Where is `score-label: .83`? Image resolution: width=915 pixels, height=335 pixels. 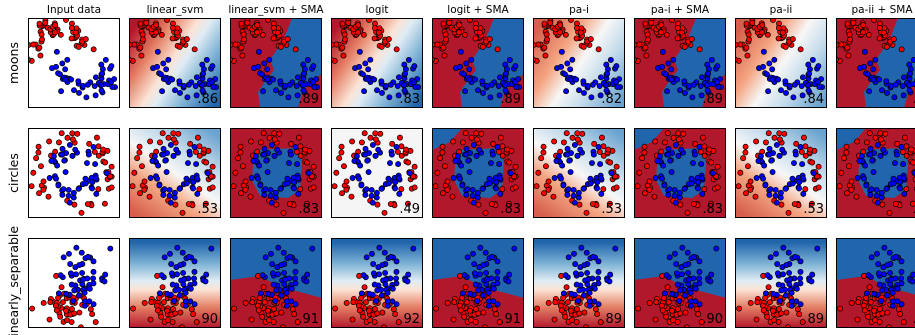 score-label: .83 is located at coordinates (712, 209).